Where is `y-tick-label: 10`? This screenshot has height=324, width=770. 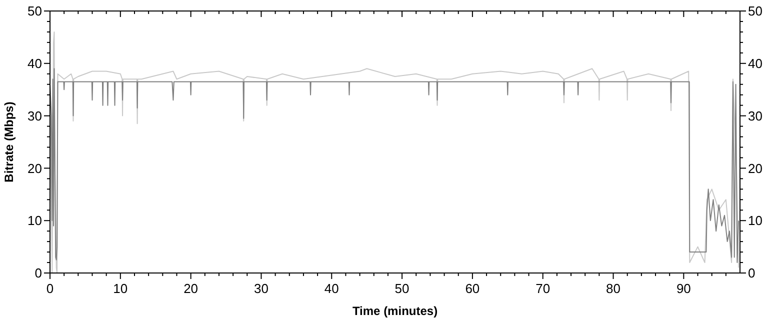
y-tick-label: 10 is located at coordinates (35, 220).